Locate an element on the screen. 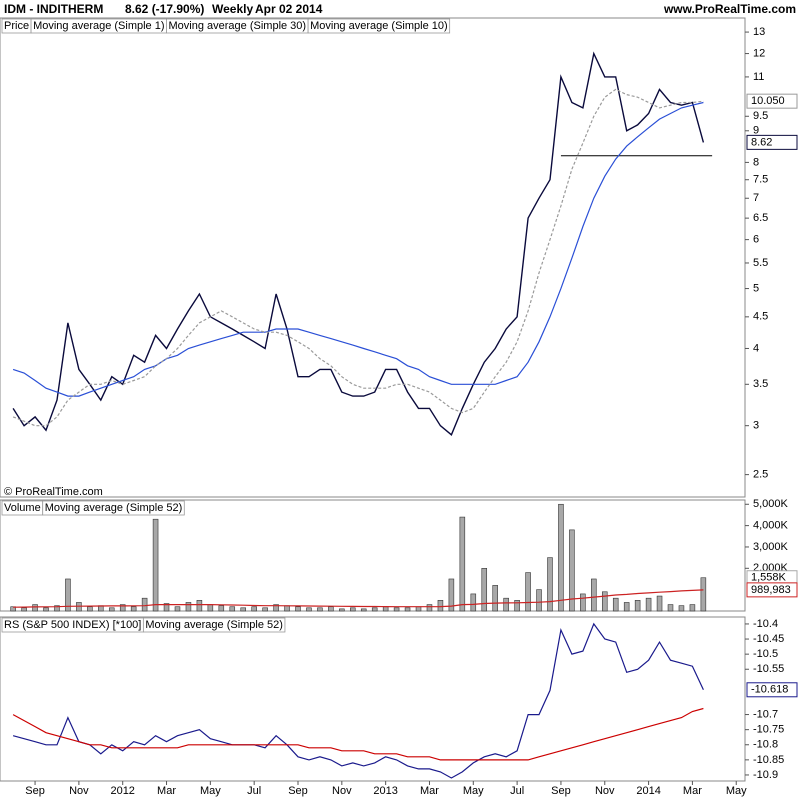  y-tick-label: 8 is located at coordinates (756, 162).